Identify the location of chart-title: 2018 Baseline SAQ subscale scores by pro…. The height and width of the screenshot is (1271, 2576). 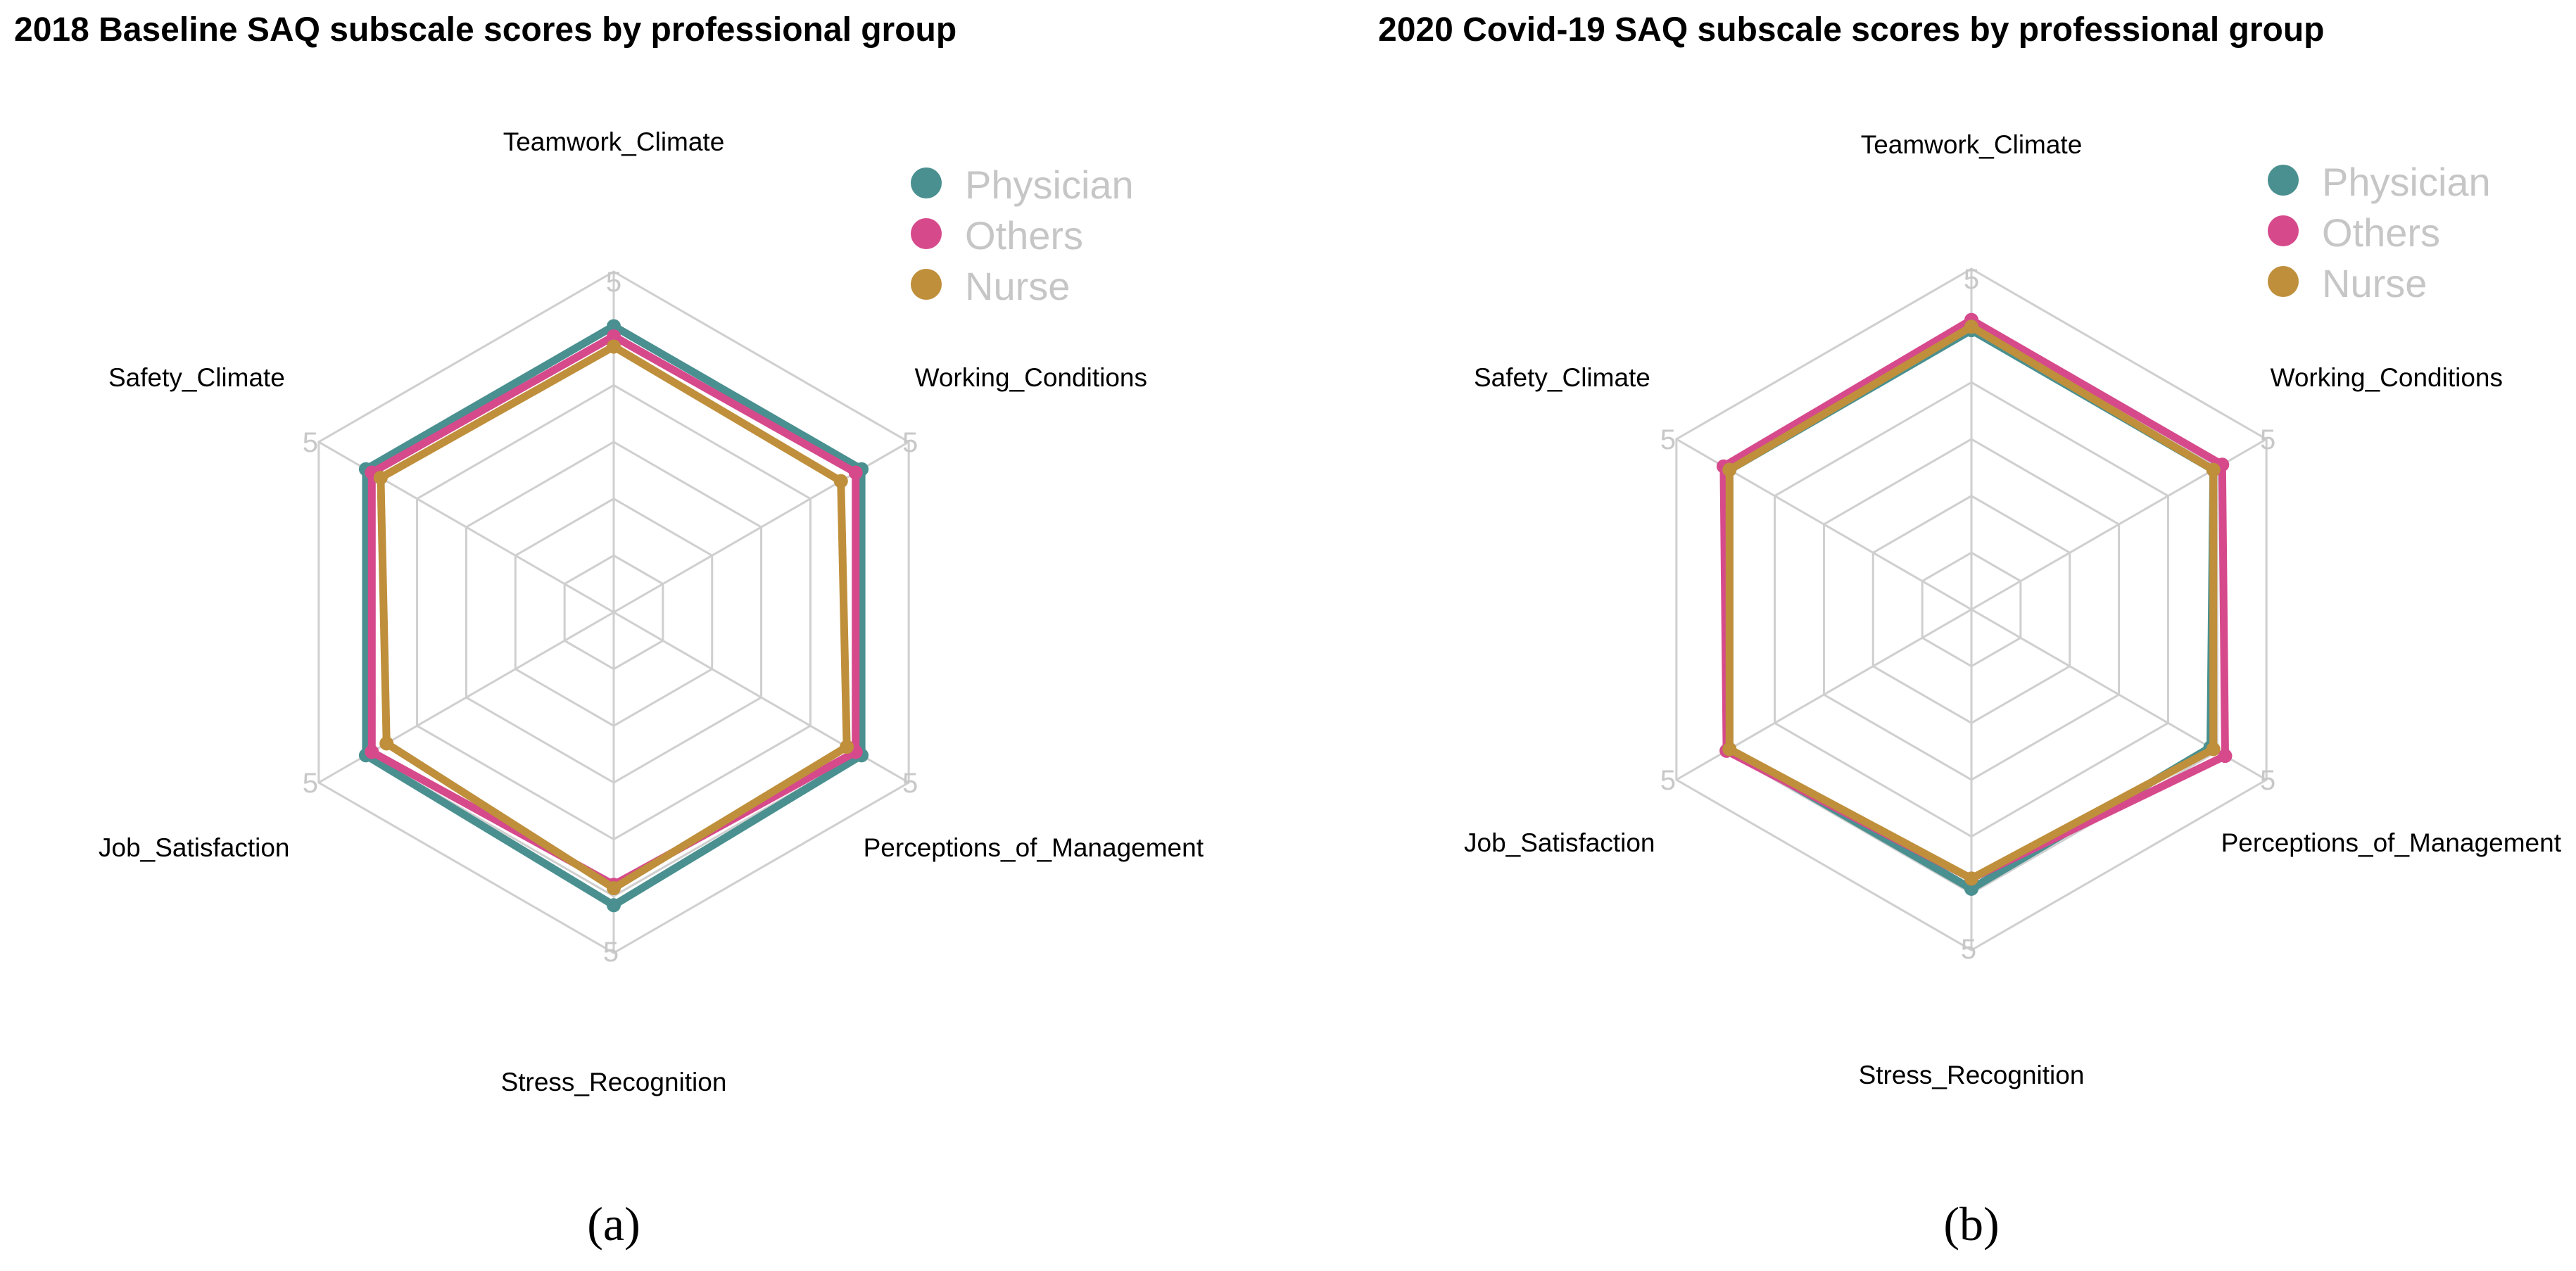
(485, 30).